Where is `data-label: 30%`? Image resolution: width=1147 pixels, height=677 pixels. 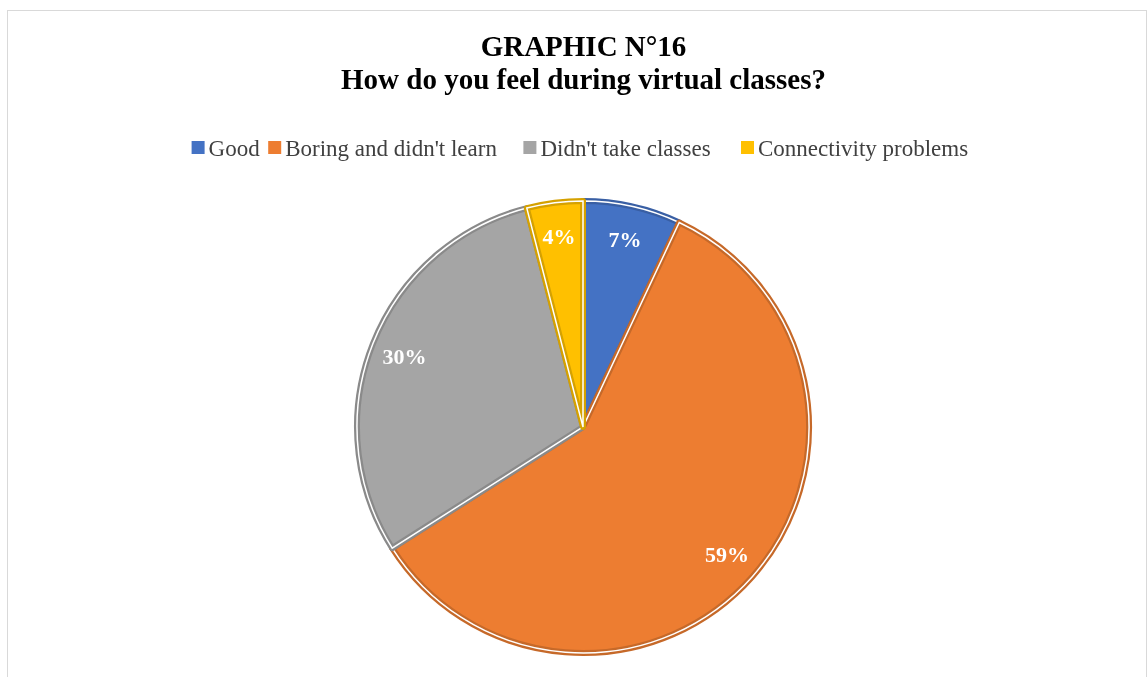
data-label: 30% is located at coordinates (404, 356).